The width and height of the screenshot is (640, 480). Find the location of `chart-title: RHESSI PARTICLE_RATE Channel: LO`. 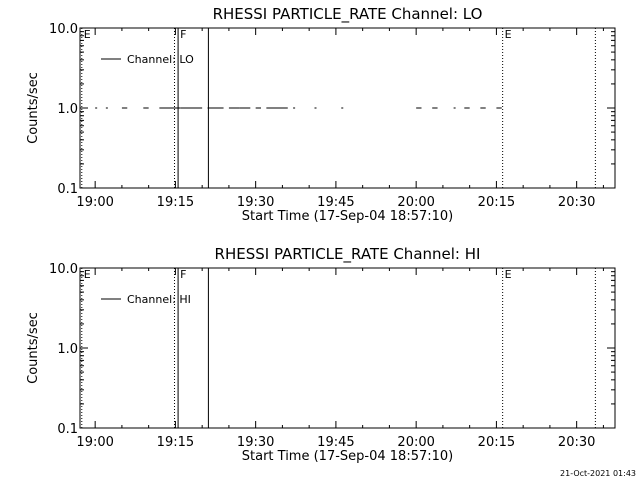

chart-title: RHESSI PARTICLE_RATE Channel: LO is located at coordinates (348, 14).